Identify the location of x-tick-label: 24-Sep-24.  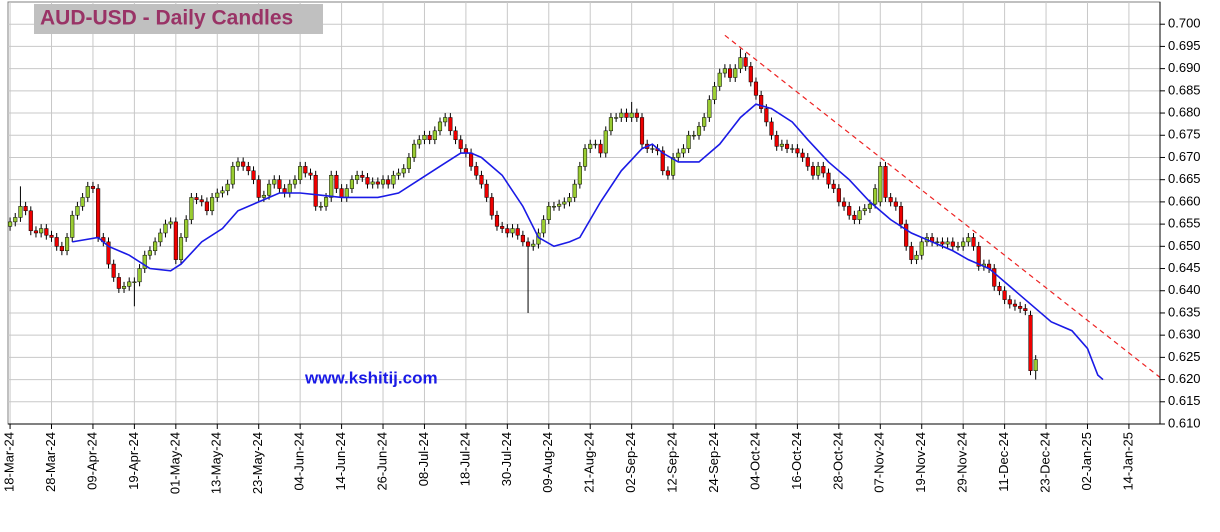
(713, 462).